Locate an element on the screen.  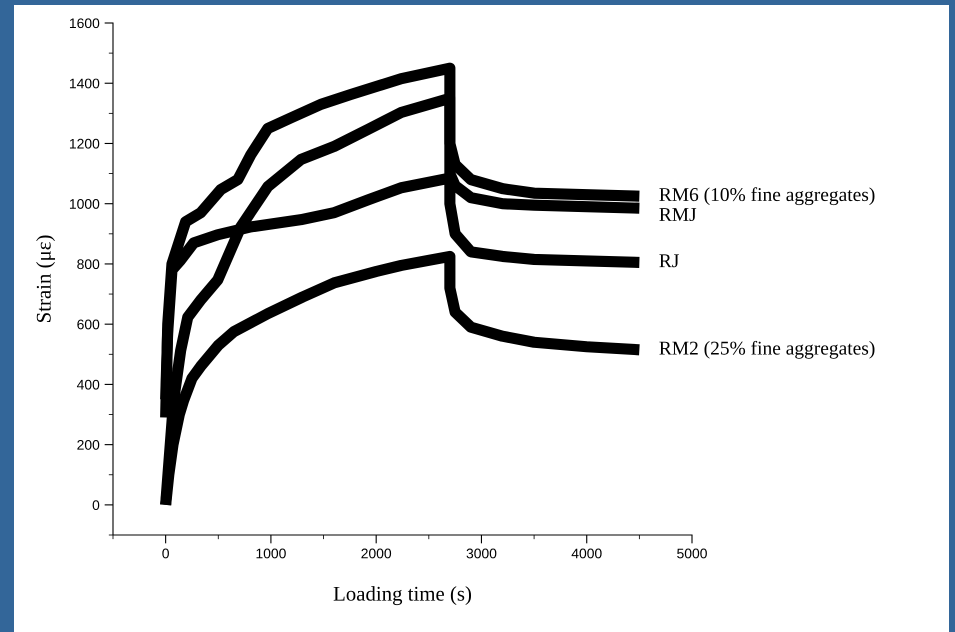
y-tick-label: 1400 is located at coordinates (85, 83).